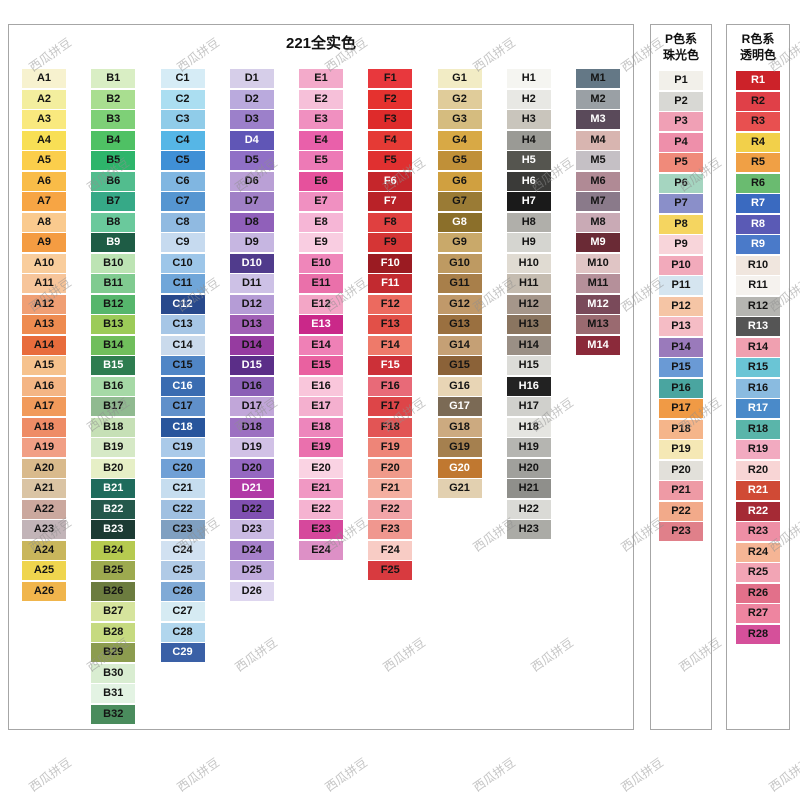 The image size is (800, 800). I want to click on color-swatch-H9: H9, so click(528, 242).